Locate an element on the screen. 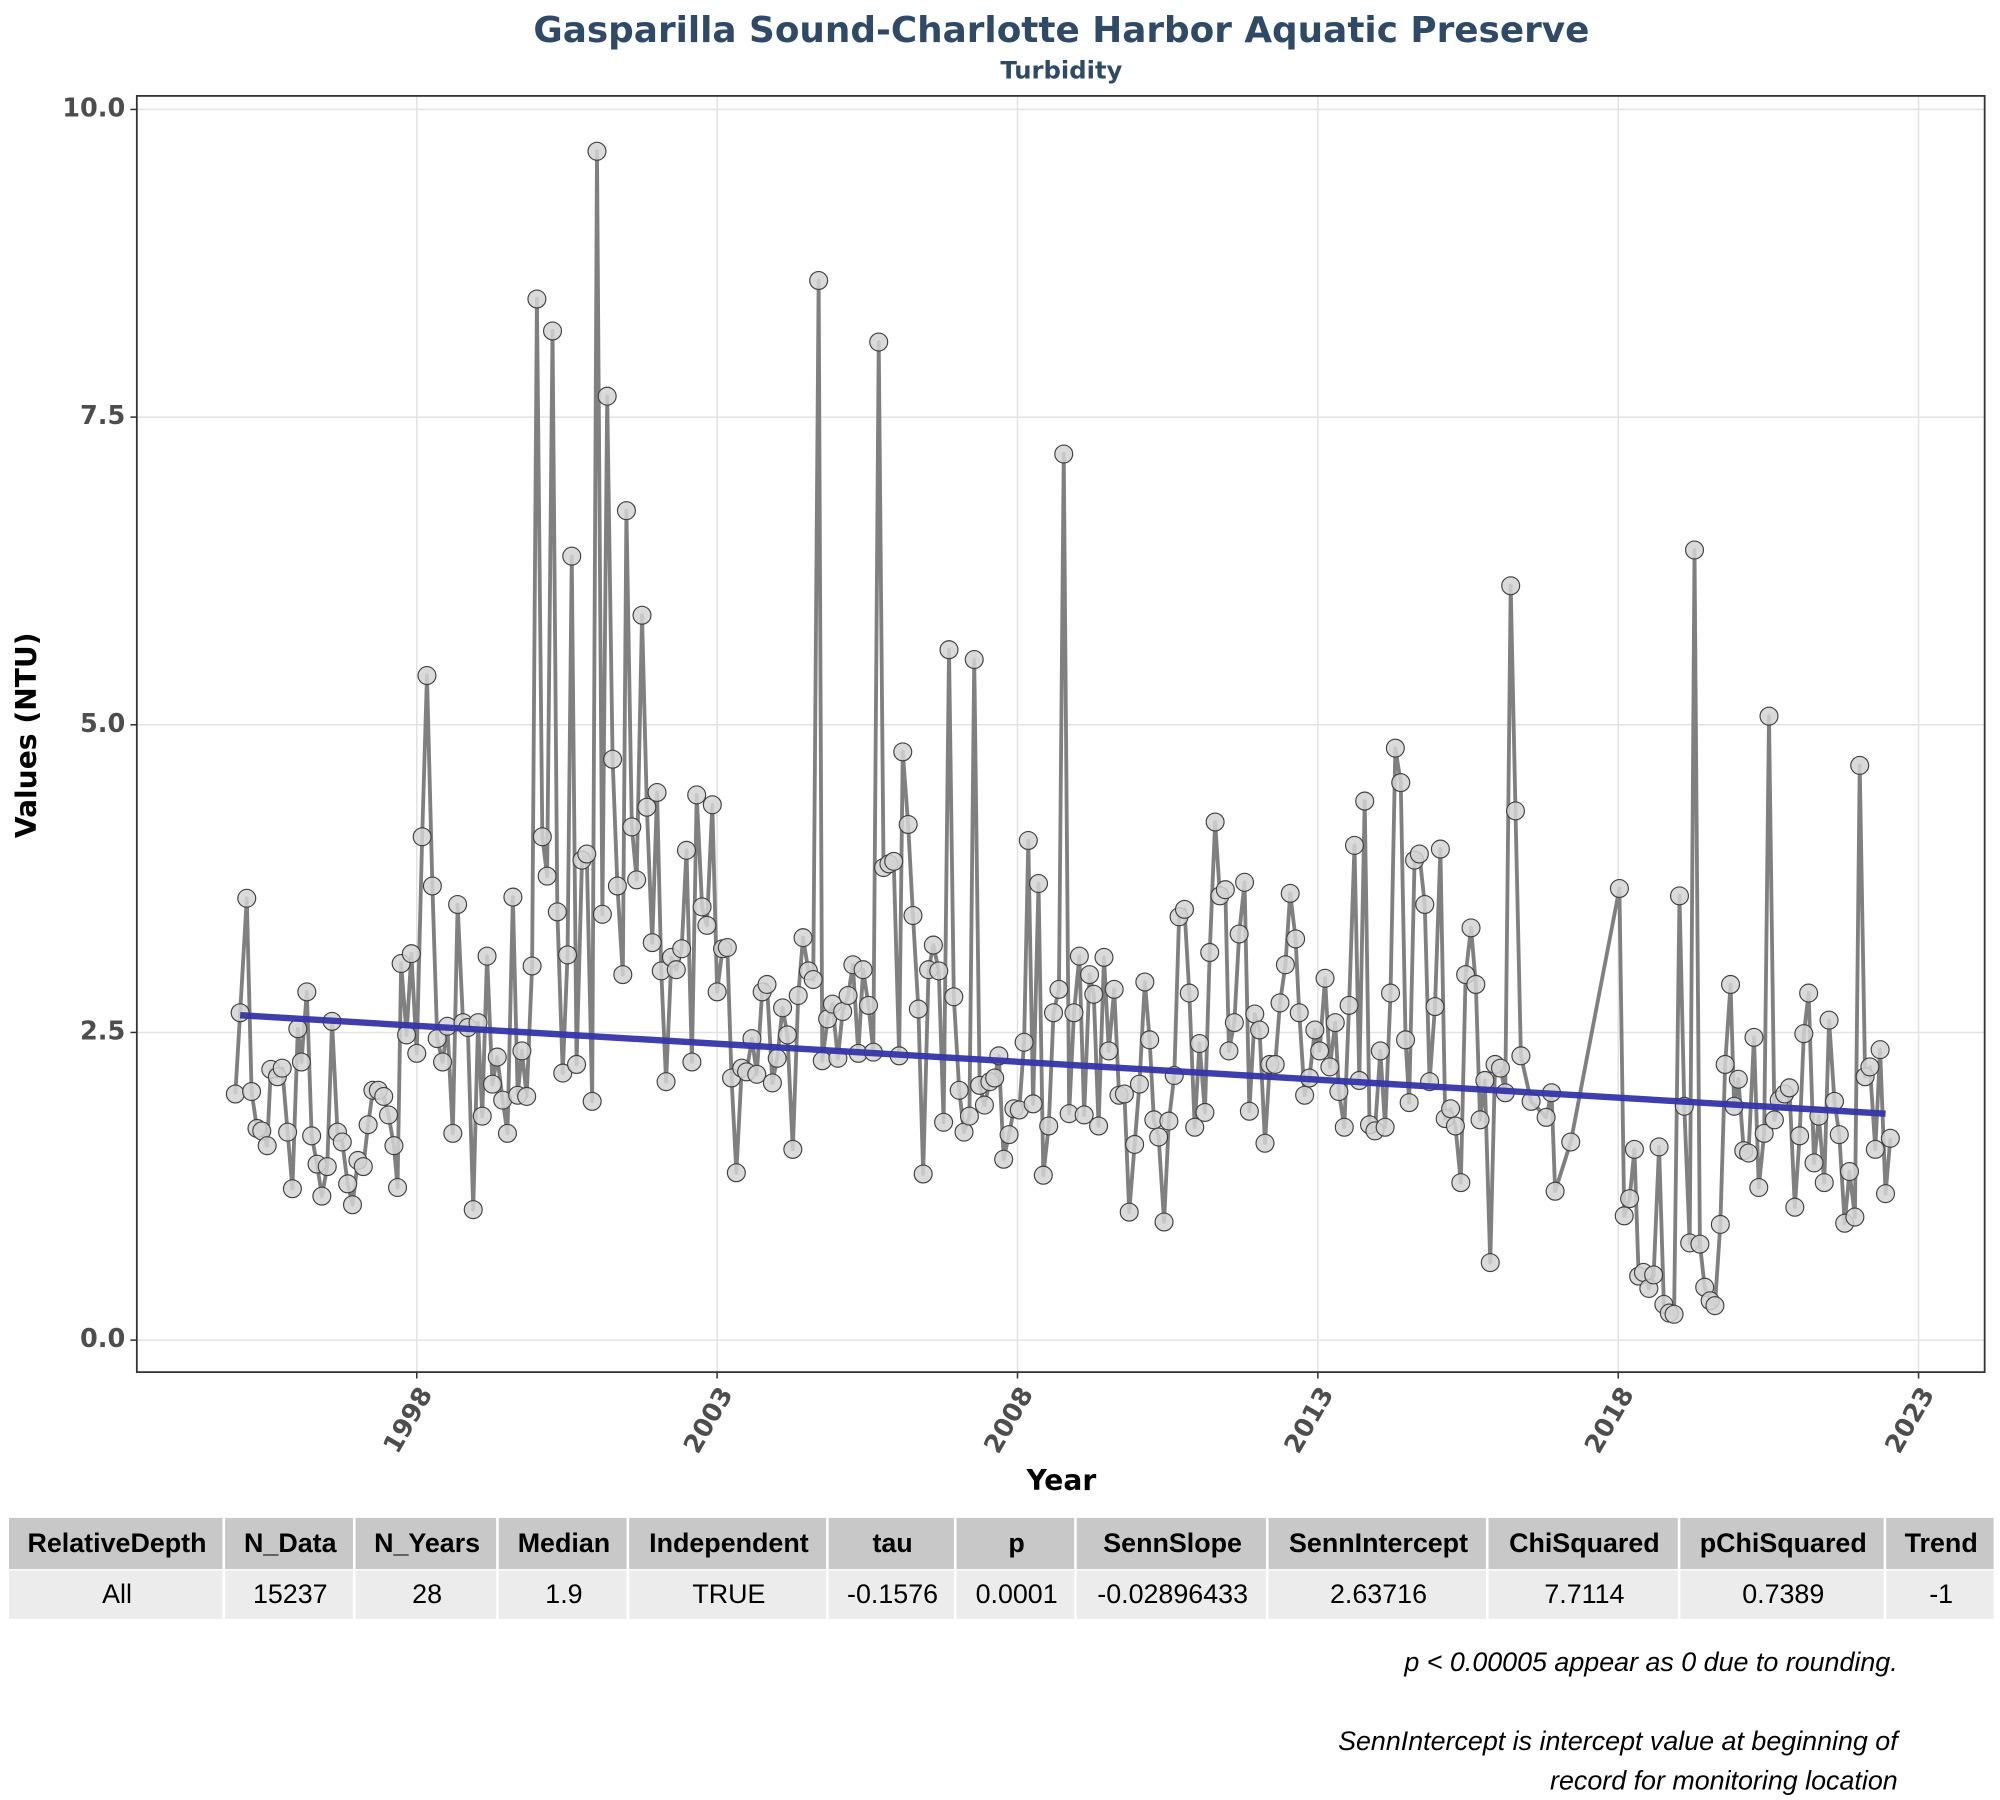 The image size is (2000, 1800). y-tick-label: 2.5 is located at coordinates (102, 1031).